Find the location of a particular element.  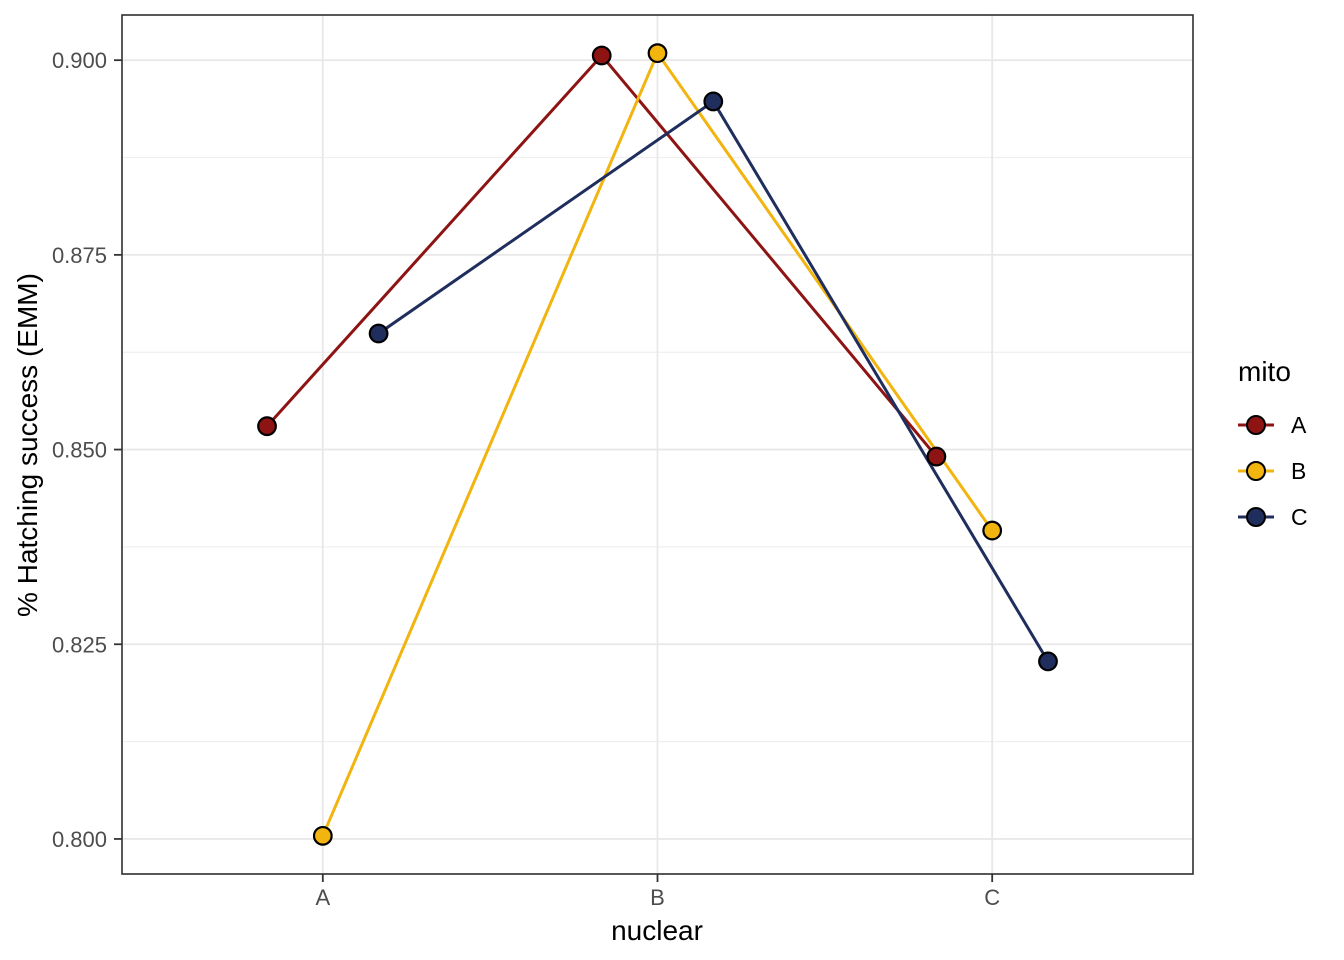

data-point-A-C is located at coordinates (936, 456).